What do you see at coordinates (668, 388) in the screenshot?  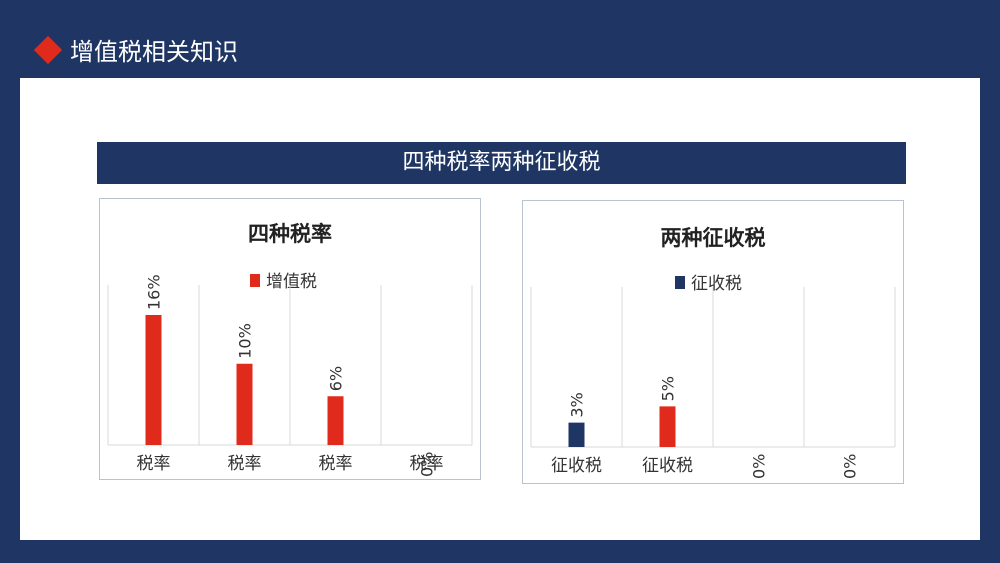 I see `data-label: 5%` at bounding box center [668, 388].